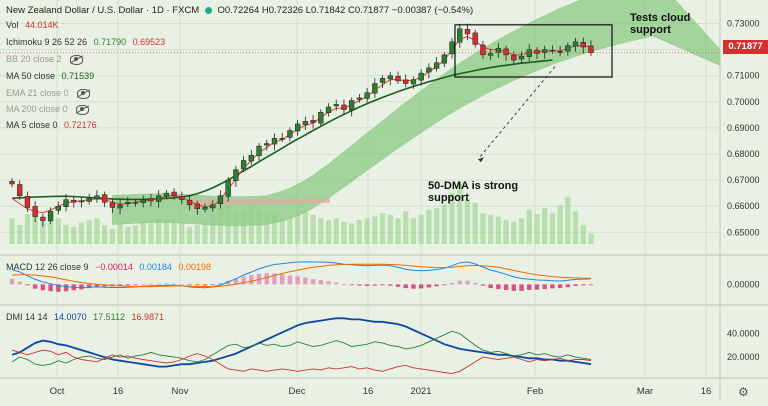  What do you see at coordinates (51, 125) in the screenshot?
I see `legend-ma5: MA 5 close 0 0.72176` at bounding box center [51, 125].